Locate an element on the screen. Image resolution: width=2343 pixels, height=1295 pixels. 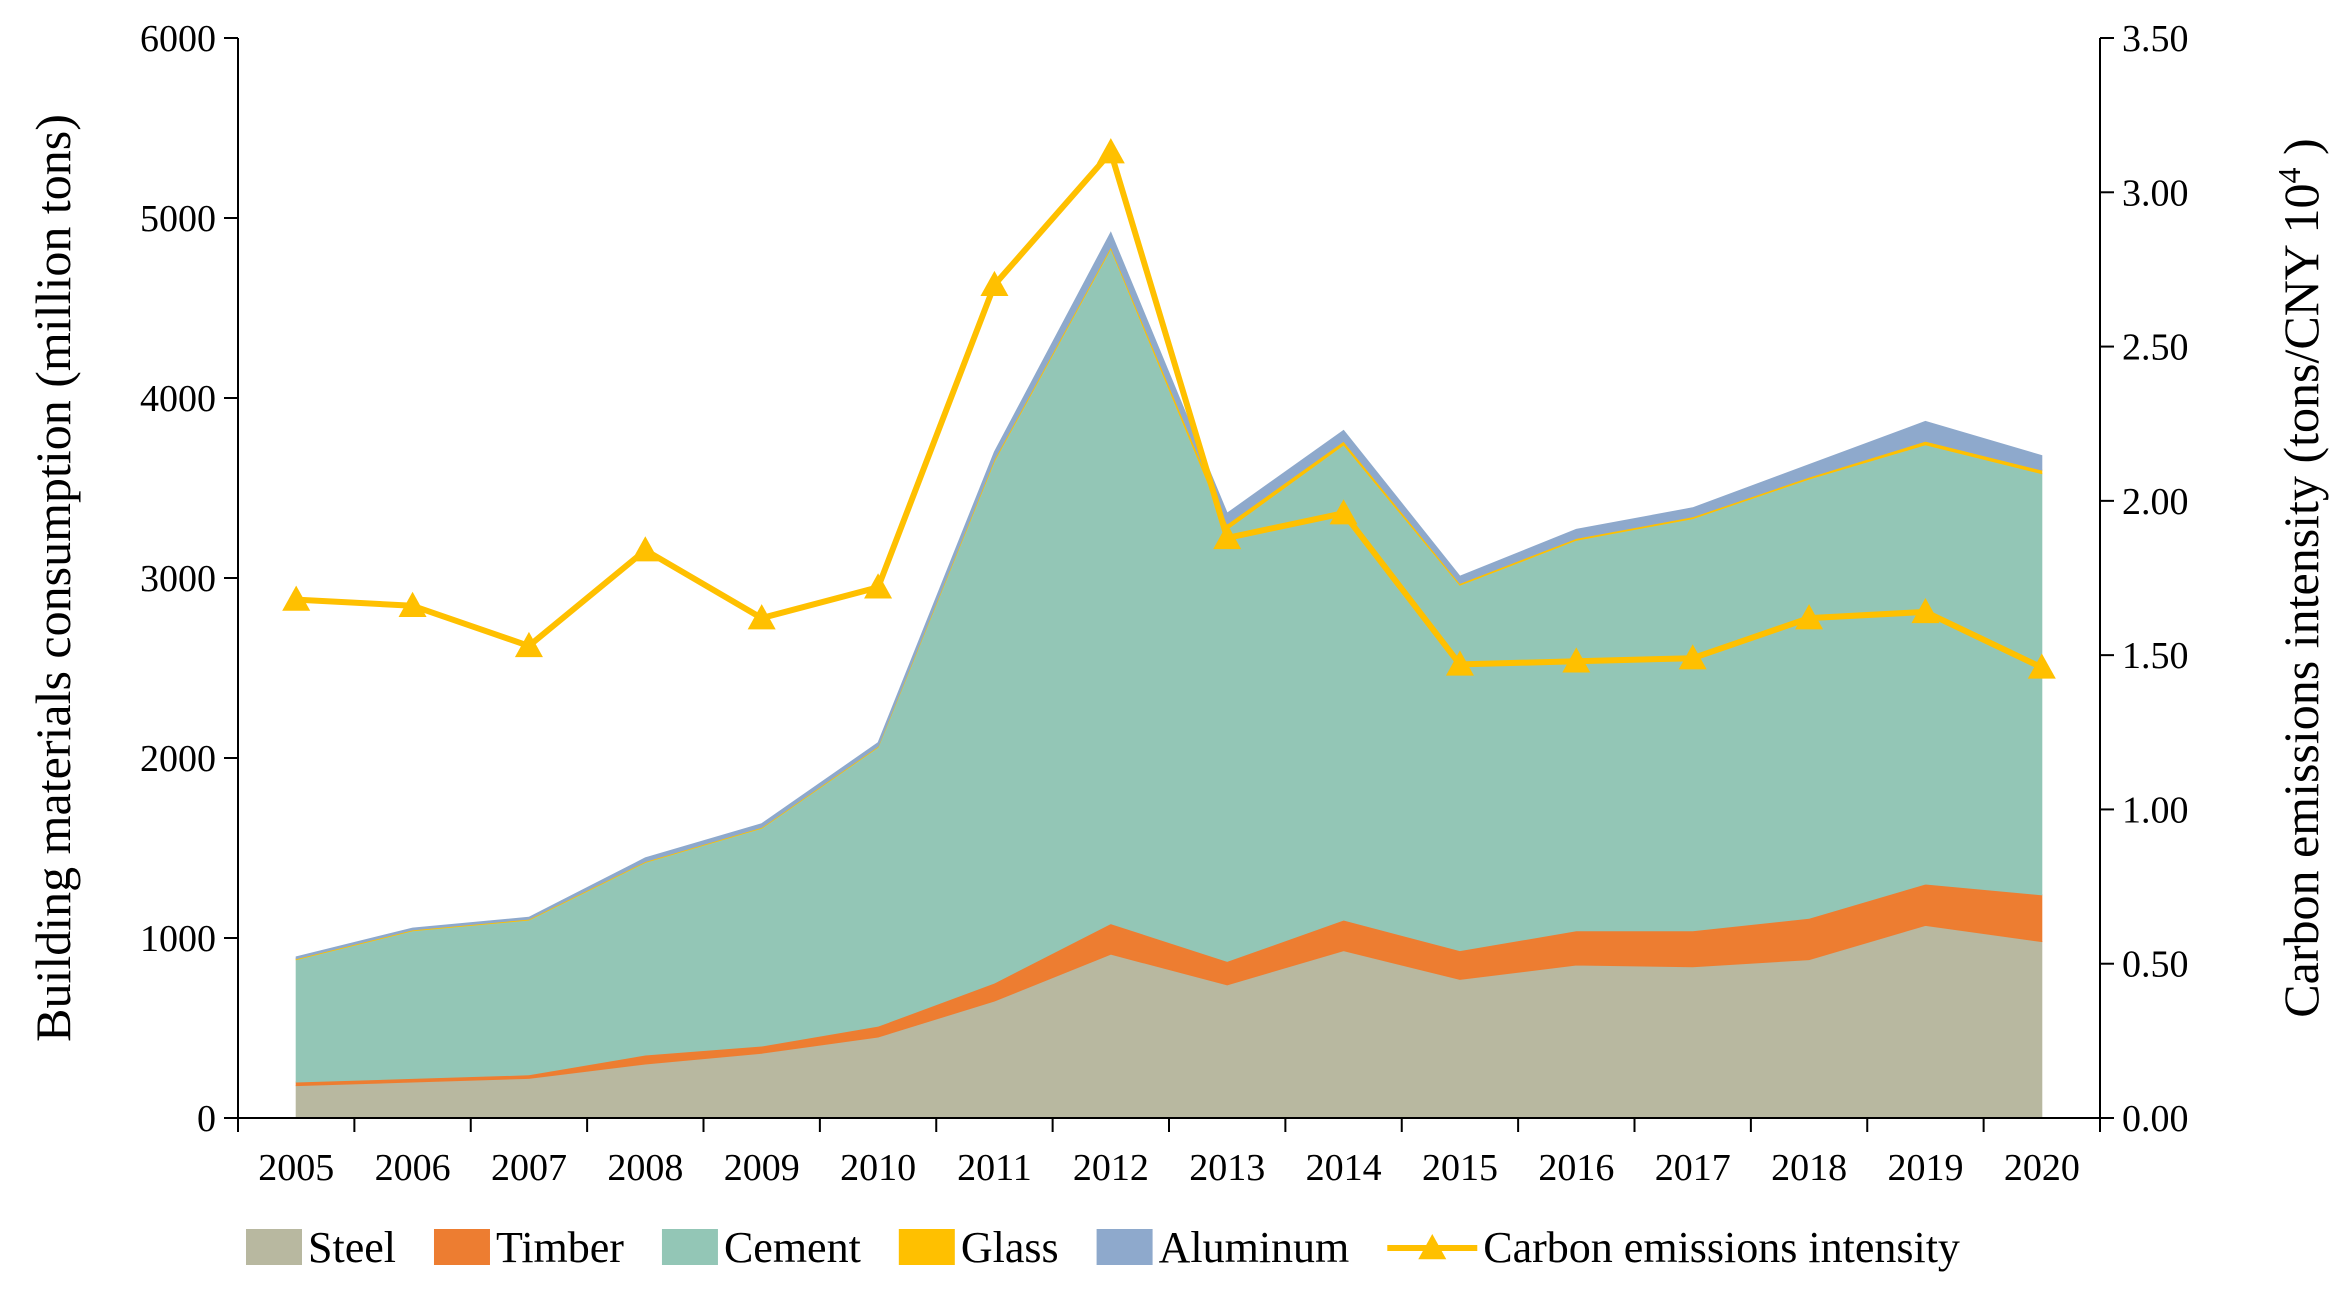
x-tick-label-2009: 2009 is located at coordinates (762, 1168).